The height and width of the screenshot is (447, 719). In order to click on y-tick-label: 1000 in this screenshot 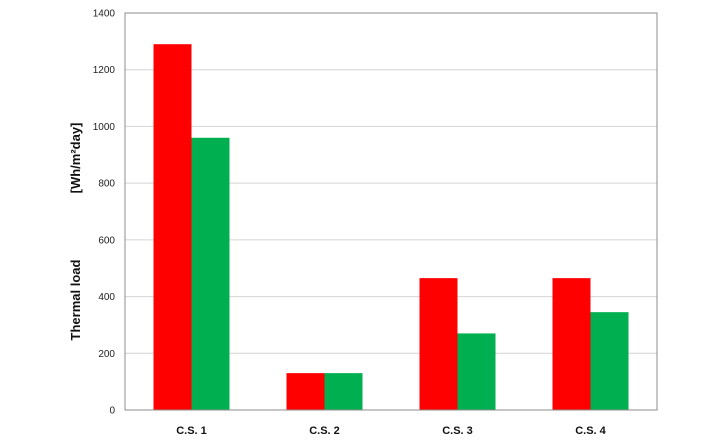, I will do `click(104, 127)`.